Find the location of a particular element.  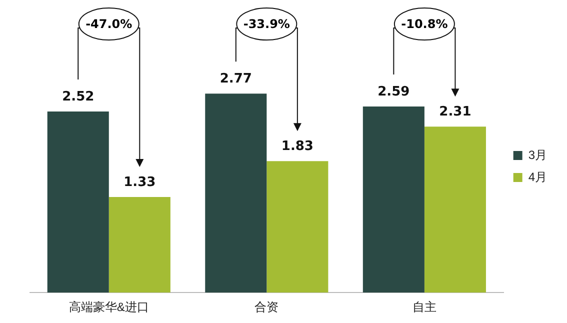

x-tick-label: 自主 is located at coordinates (424, 307).